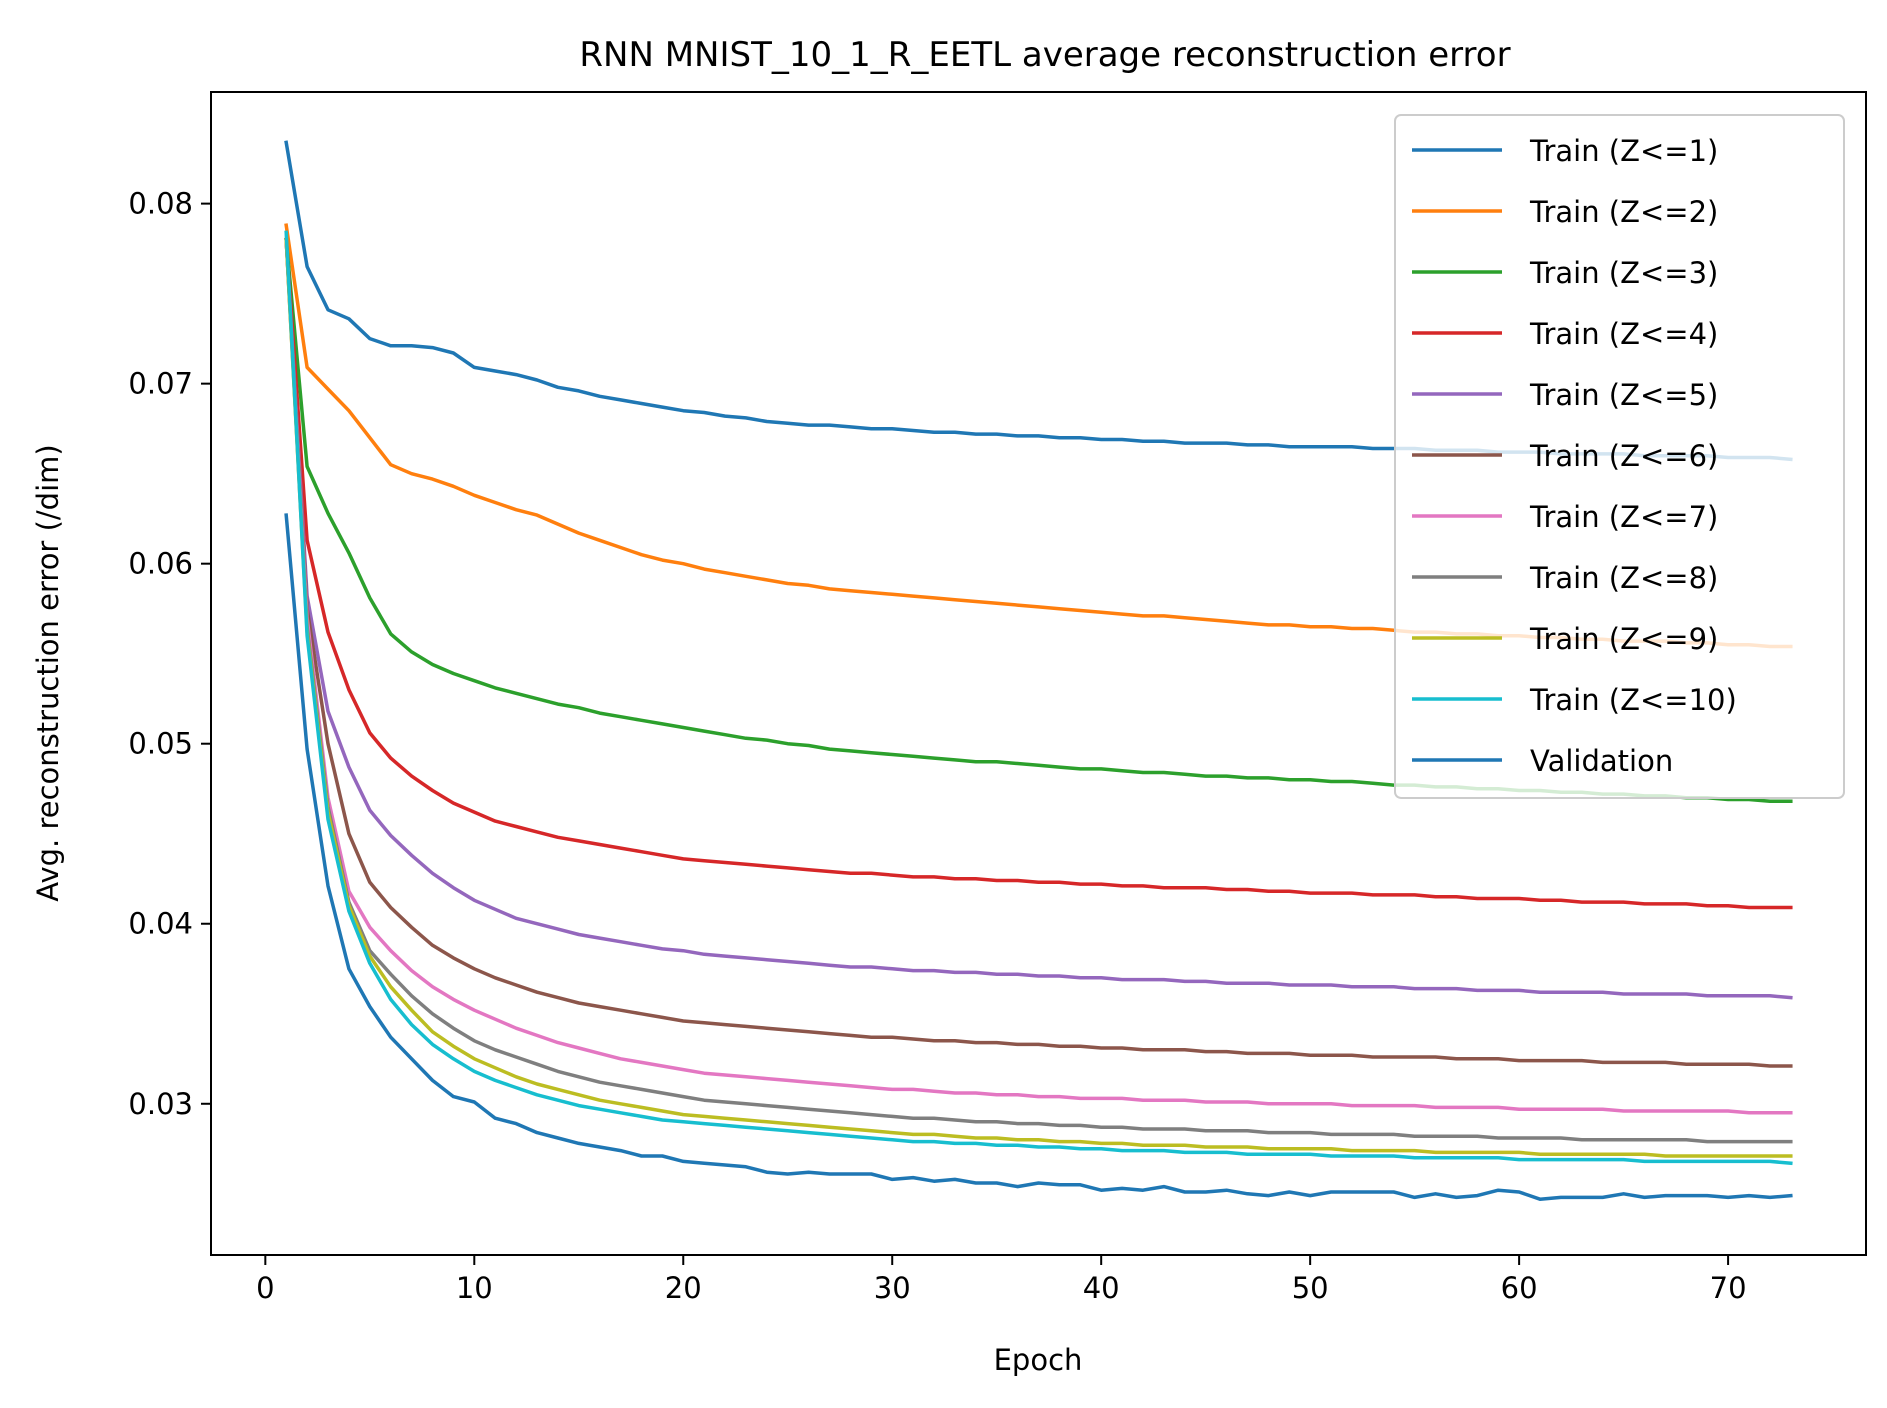 This screenshot has height=1408, width=1887. I want to click on x-tick-label: 40, so click(1101, 1288).